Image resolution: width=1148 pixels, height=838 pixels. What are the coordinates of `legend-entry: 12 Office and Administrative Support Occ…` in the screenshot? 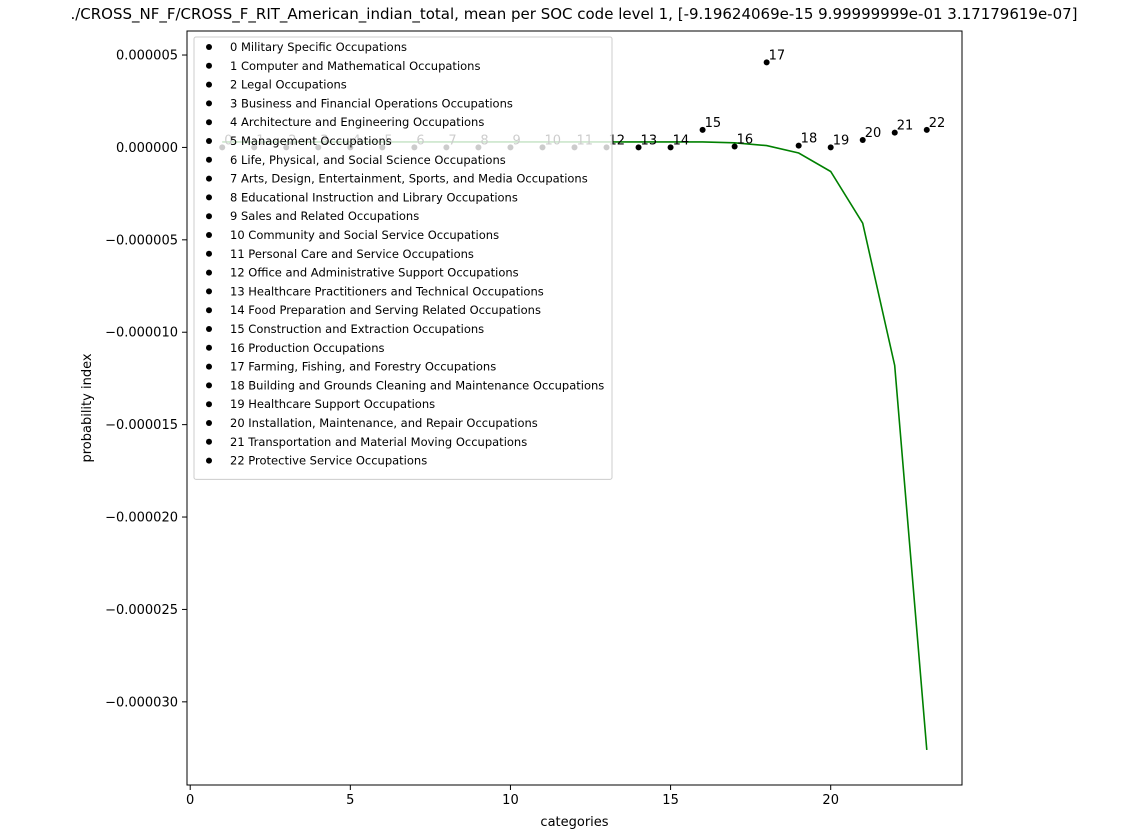 It's located at (374, 273).